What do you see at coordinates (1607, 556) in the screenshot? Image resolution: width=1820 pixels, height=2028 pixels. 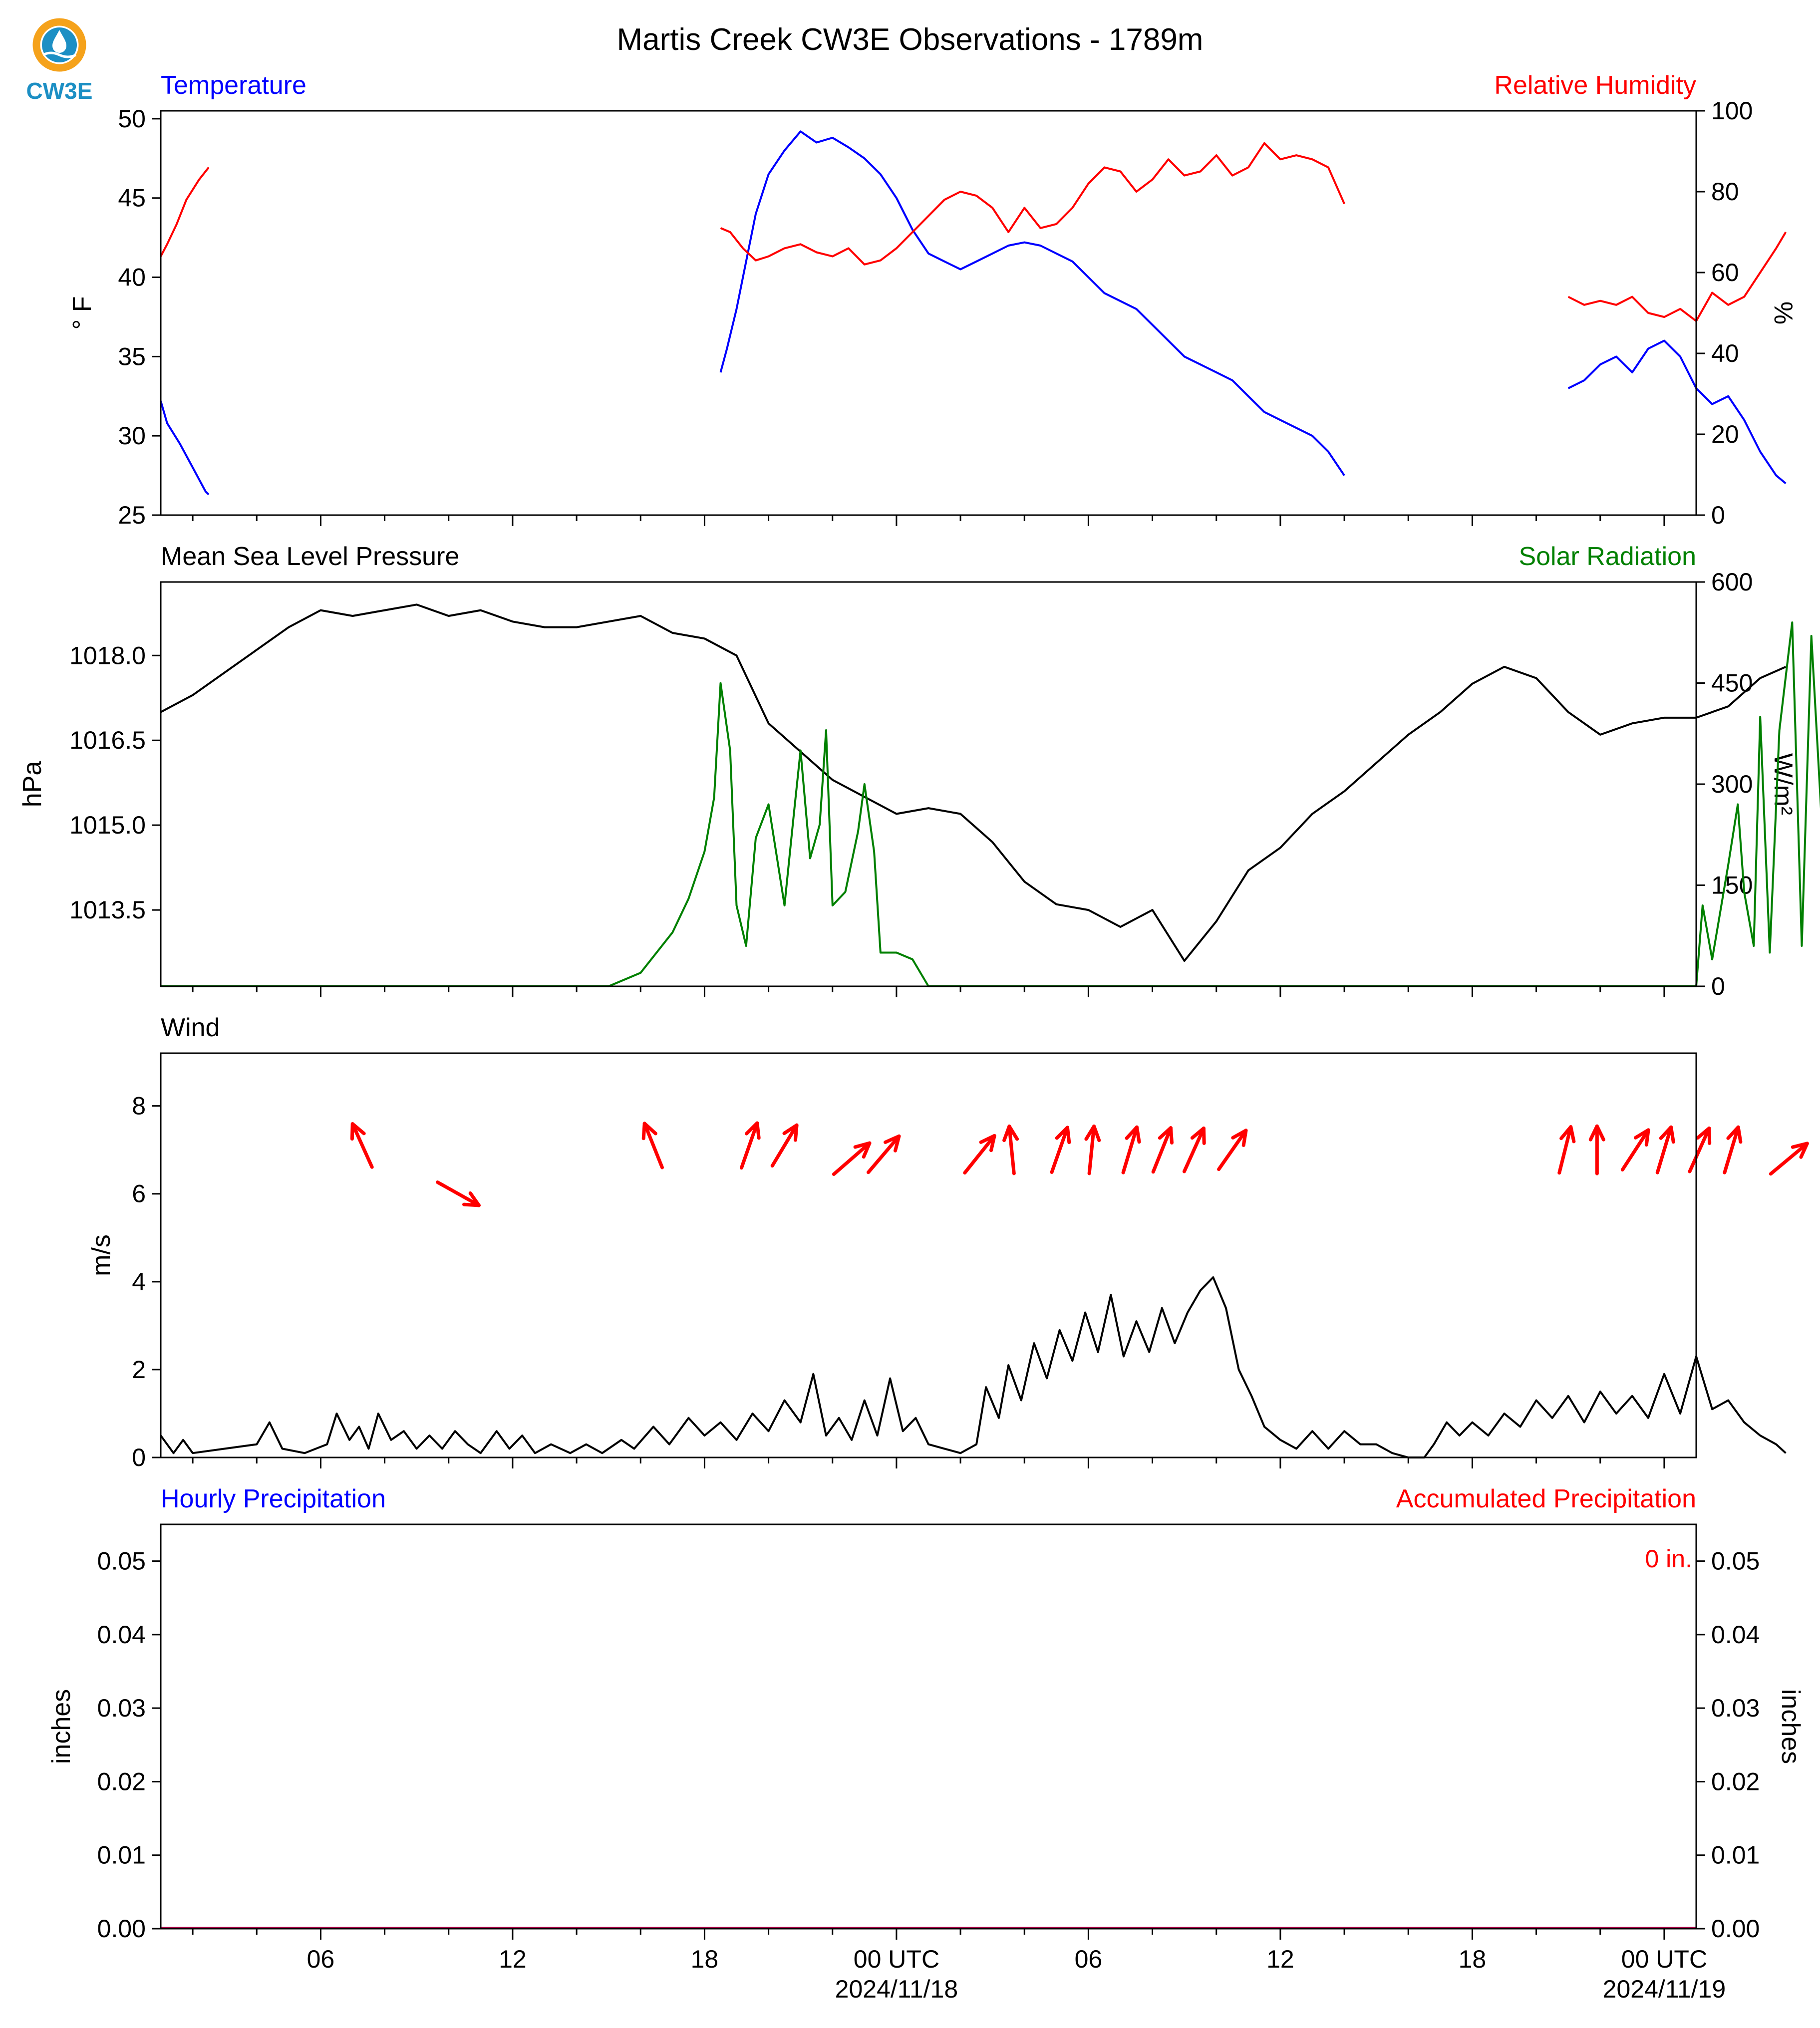 I see `panel-title-solar: Solar Radiation` at bounding box center [1607, 556].